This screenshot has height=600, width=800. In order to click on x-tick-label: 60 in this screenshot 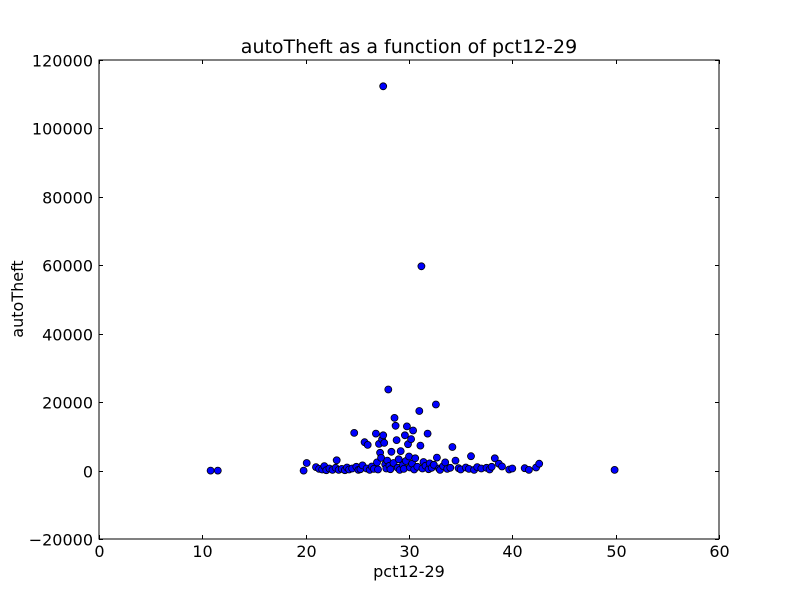, I will do `click(719, 551)`.